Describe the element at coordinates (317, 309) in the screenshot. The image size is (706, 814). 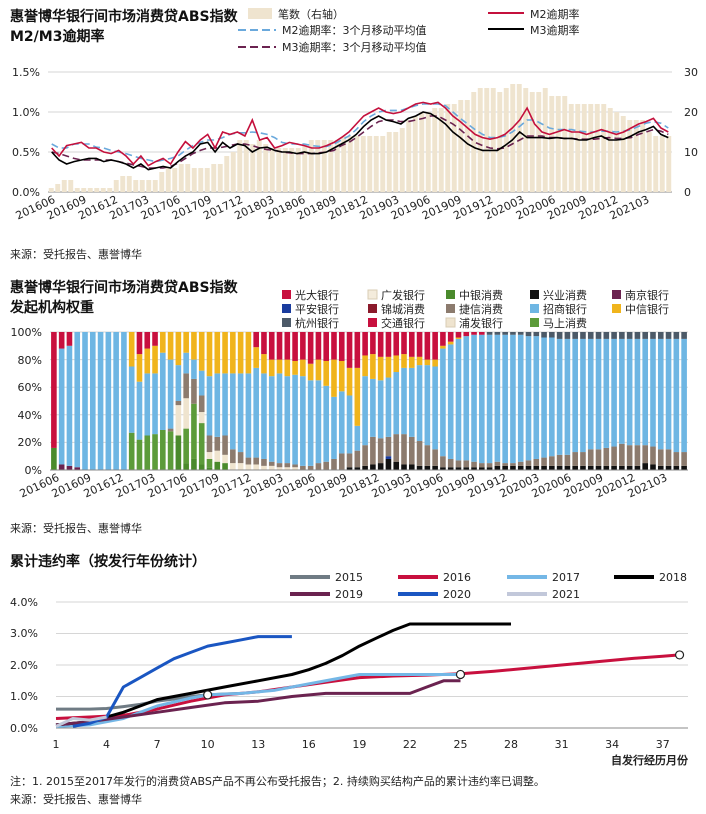
I see `chart2-legend-label: 平安银行` at that location.